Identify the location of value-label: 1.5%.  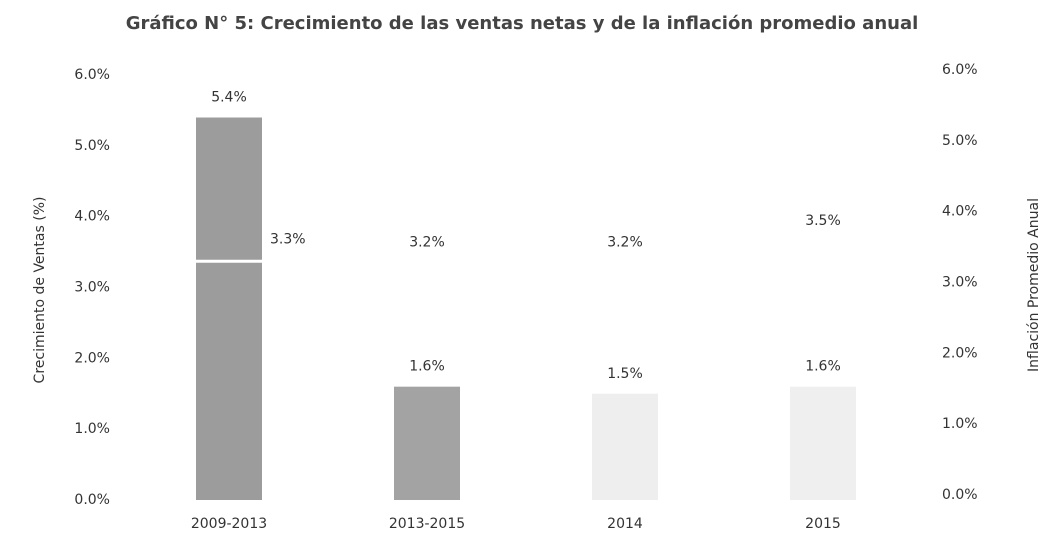
(625, 374).